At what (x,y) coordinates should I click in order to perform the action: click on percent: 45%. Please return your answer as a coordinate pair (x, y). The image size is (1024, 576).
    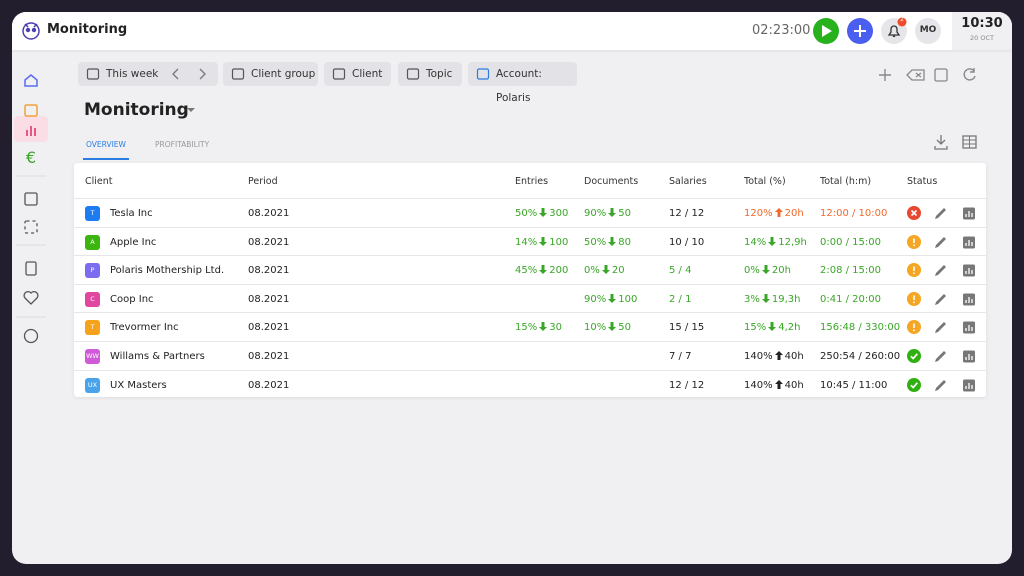
    Looking at the image, I should click on (526, 271).